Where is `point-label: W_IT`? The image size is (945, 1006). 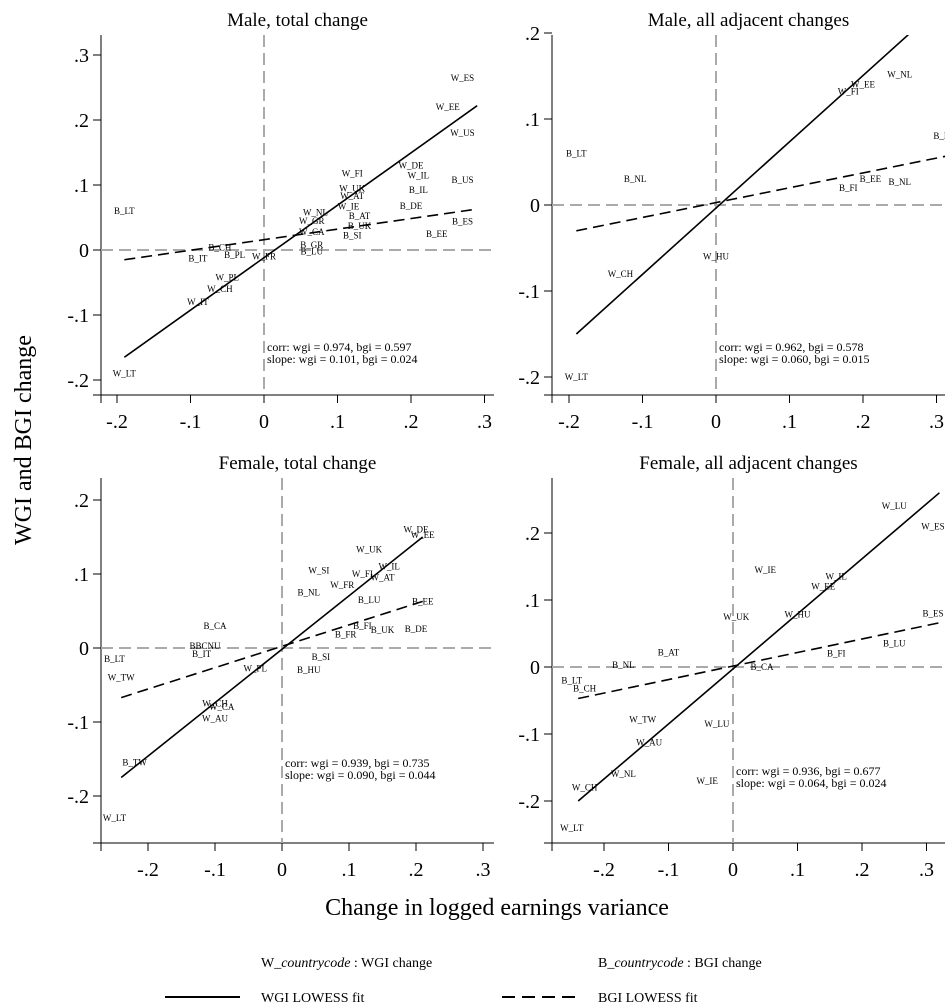 point-label: W_IT is located at coordinates (198, 302).